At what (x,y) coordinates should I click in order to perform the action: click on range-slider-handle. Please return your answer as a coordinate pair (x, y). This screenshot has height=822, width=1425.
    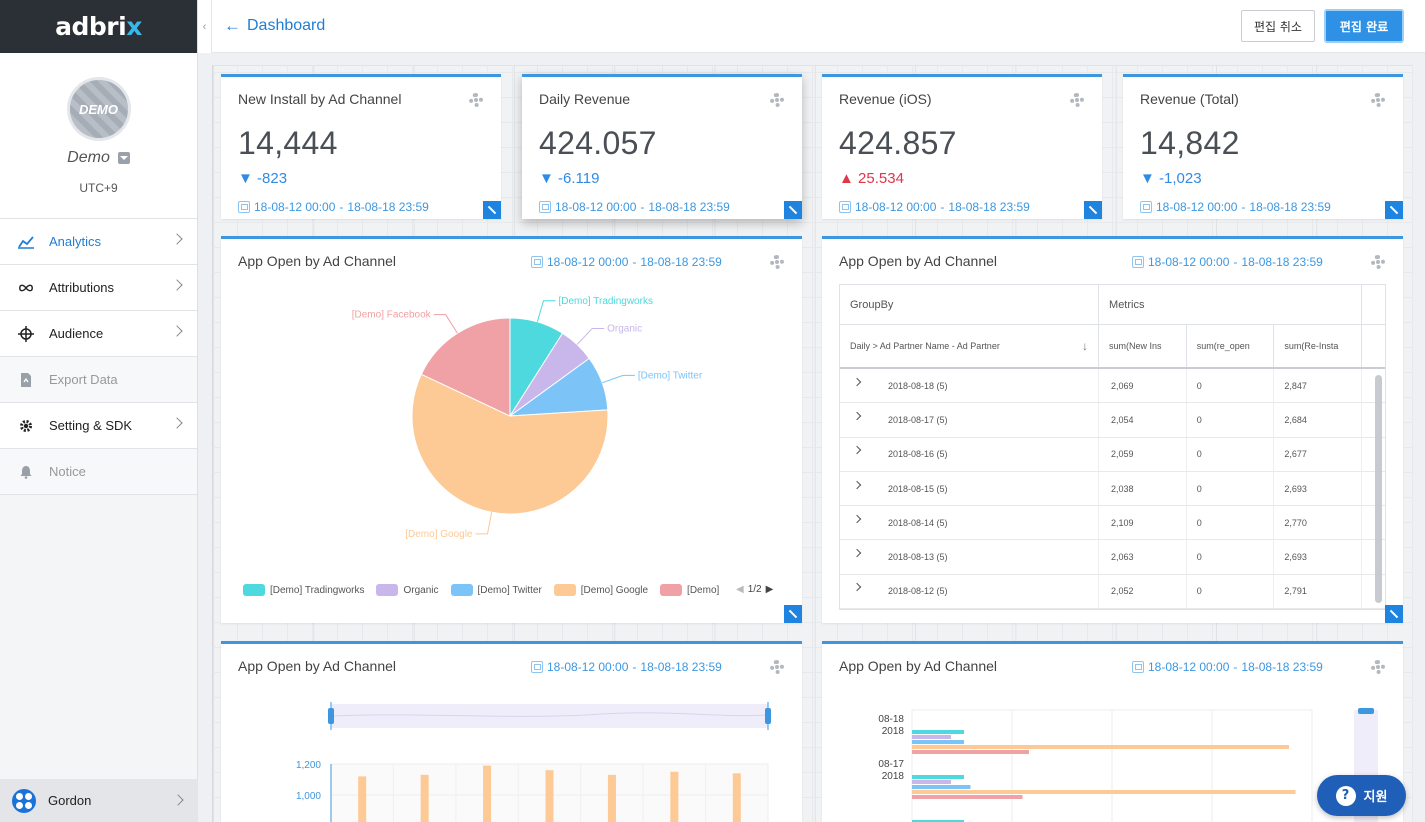
    Looking at the image, I should click on (1366, 711).